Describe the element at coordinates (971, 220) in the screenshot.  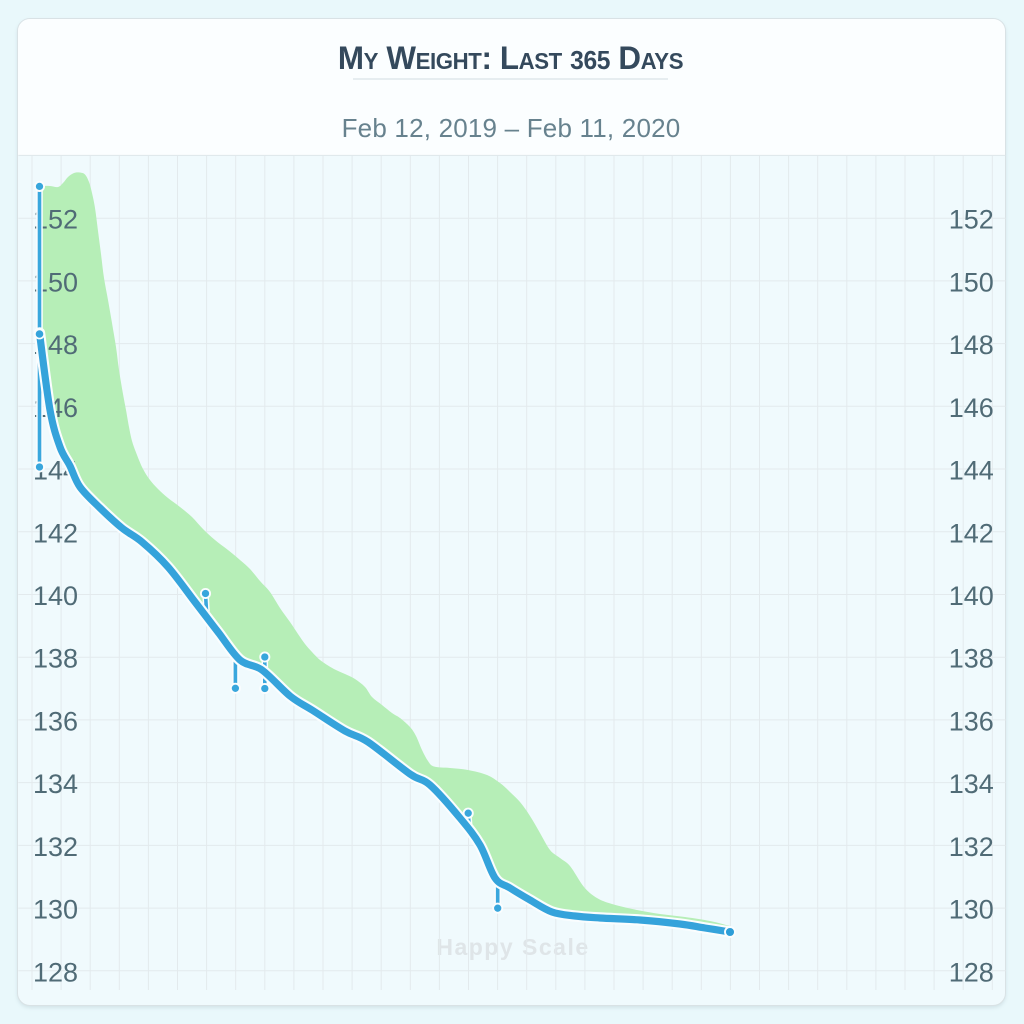
I see `svg-text: 152` at that location.